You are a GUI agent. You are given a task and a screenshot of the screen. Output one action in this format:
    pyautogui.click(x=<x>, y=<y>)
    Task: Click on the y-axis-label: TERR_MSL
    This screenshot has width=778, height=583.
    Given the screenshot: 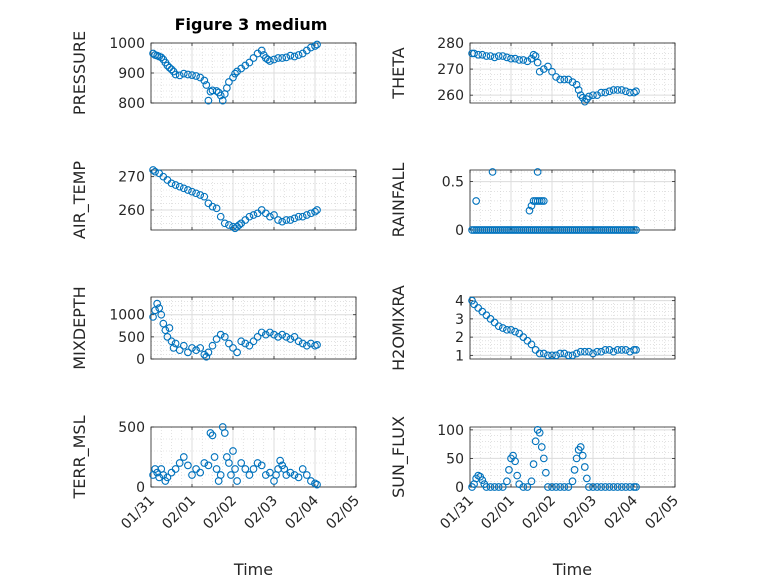 What is the action you would take?
    pyautogui.click(x=80, y=457)
    